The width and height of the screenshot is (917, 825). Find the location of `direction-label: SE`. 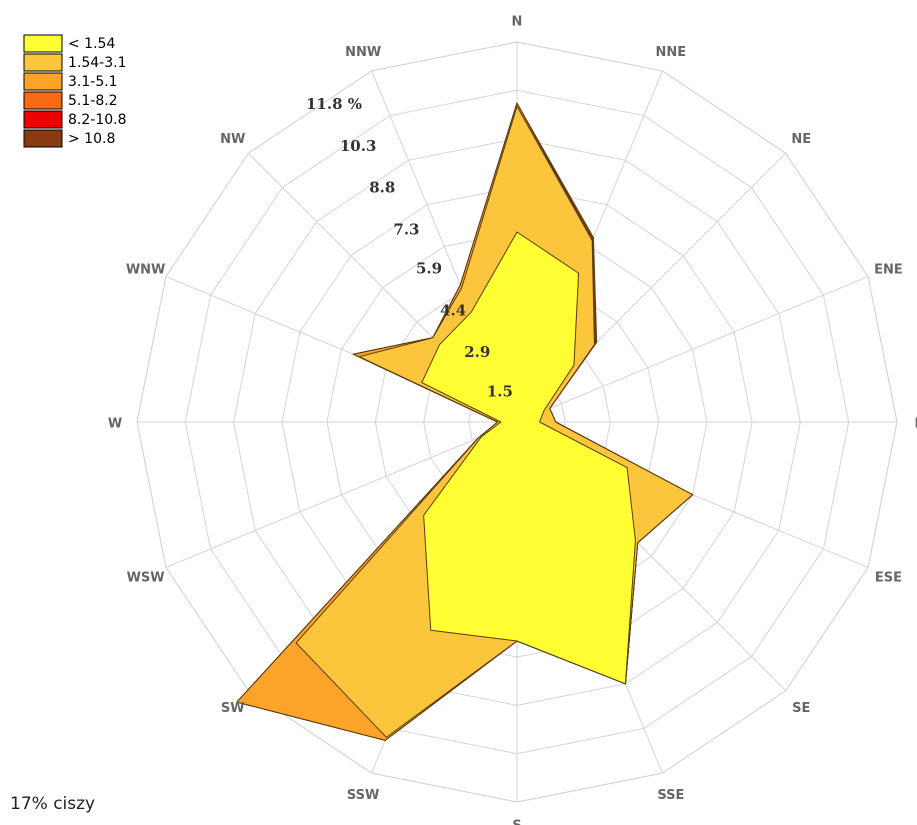

direction-label: SE is located at coordinates (801, 708).